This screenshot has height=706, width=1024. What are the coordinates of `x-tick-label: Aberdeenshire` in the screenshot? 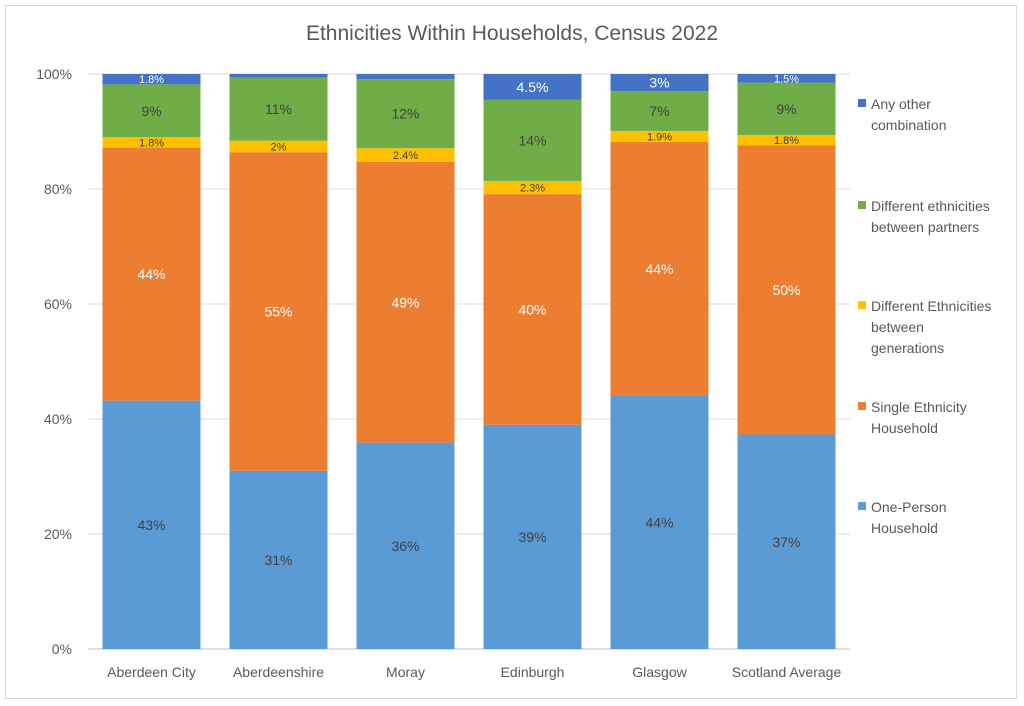 It's located at (278, 672).